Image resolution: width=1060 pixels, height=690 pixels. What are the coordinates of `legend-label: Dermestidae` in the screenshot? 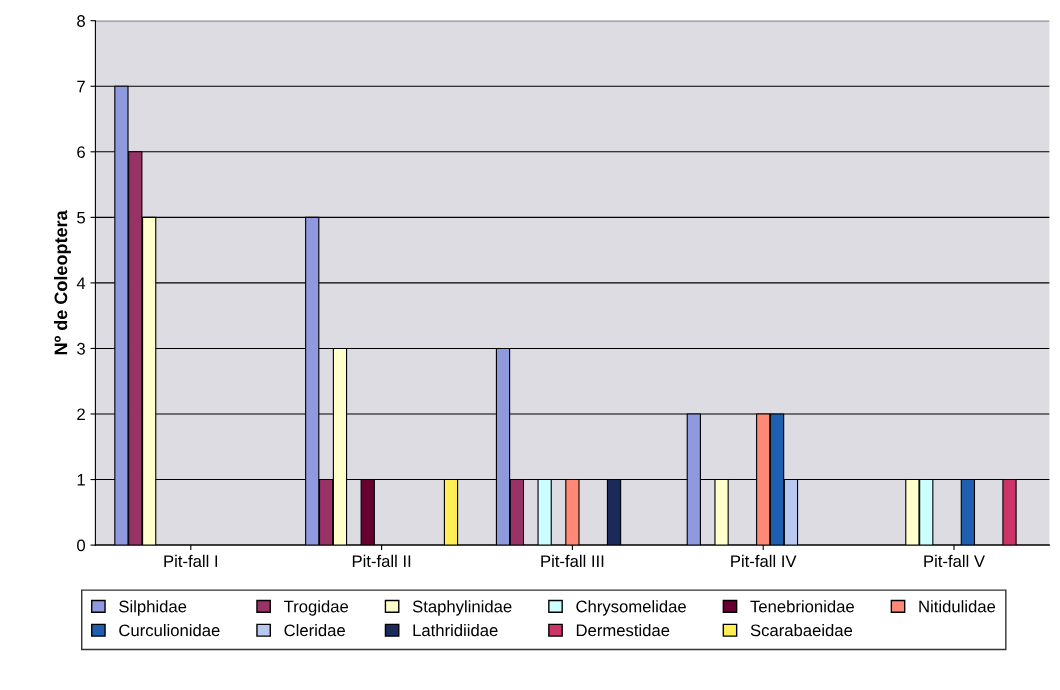 It's located at (623, 630).